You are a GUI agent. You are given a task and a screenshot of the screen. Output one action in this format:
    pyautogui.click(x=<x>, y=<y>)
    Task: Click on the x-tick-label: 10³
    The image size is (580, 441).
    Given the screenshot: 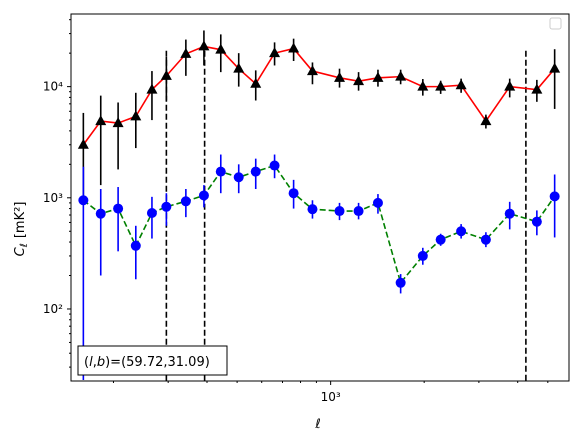 What is the action you would take?
    pyautogui.click(x=331, y=397)
    